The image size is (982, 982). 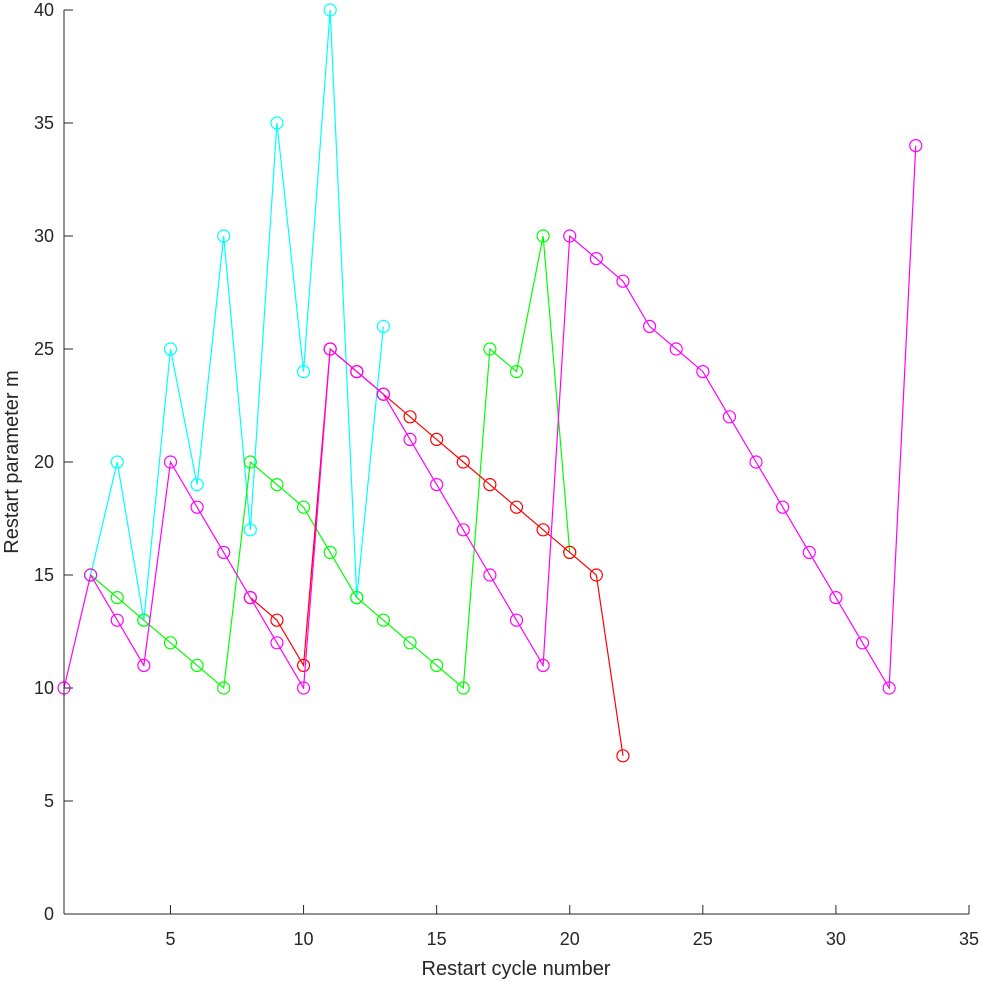 I want to click on y-ticks: 0 5 10 15 20 25 30 35 40, so click(x=53, y=462).